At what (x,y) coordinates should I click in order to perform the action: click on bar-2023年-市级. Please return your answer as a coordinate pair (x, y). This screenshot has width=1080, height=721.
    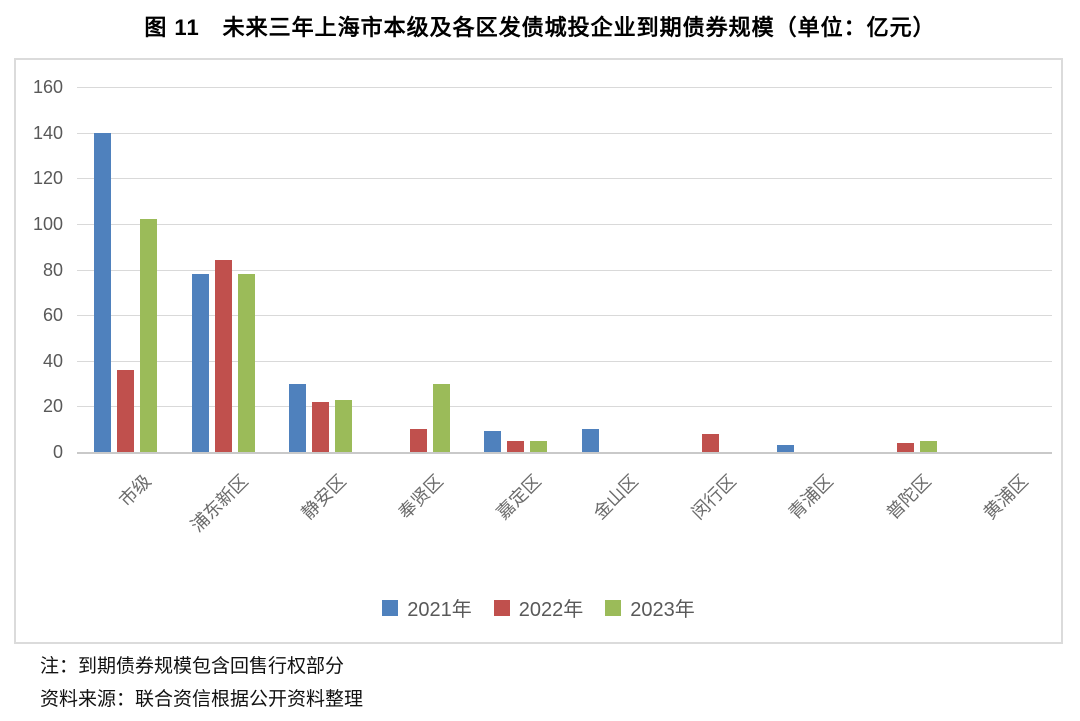
    Looking at the image, I should click on (149, 335).